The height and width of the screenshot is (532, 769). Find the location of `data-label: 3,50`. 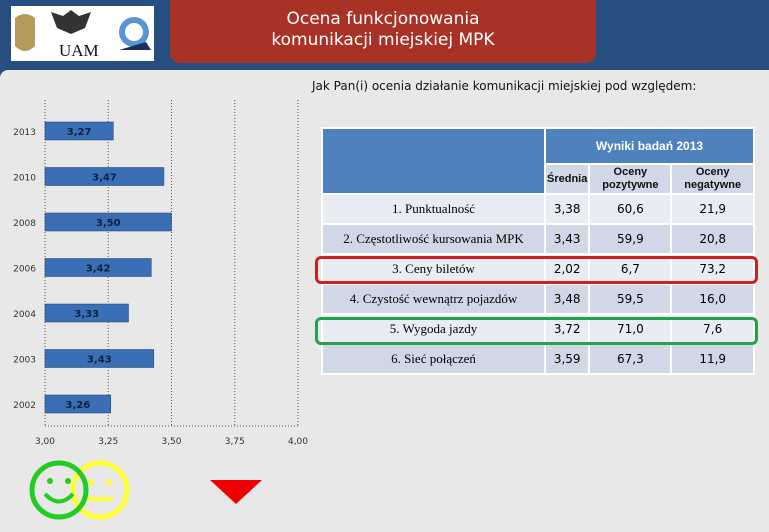

data-label: 3,50 is located at coordinates (108, 223).